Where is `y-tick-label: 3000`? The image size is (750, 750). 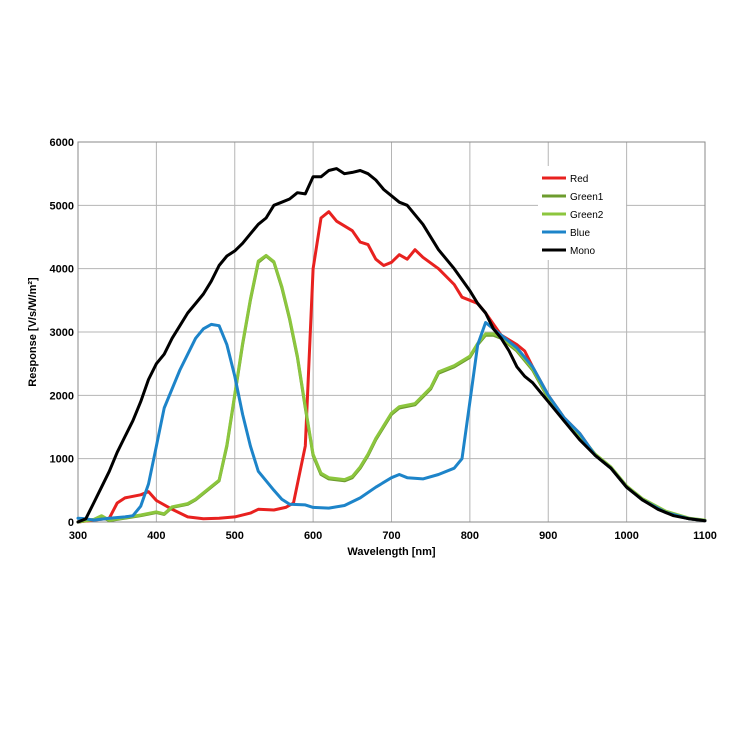 y-tick-label: 3000 is located at coordinates (62, 333).